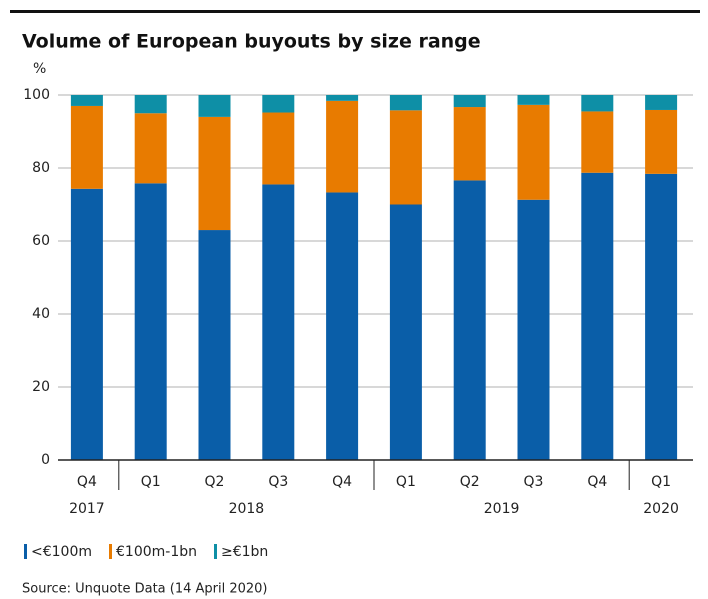  Describe the element at coordinates (36, 95) in the screenshot. I see `y-tick-label: 100` at that location.